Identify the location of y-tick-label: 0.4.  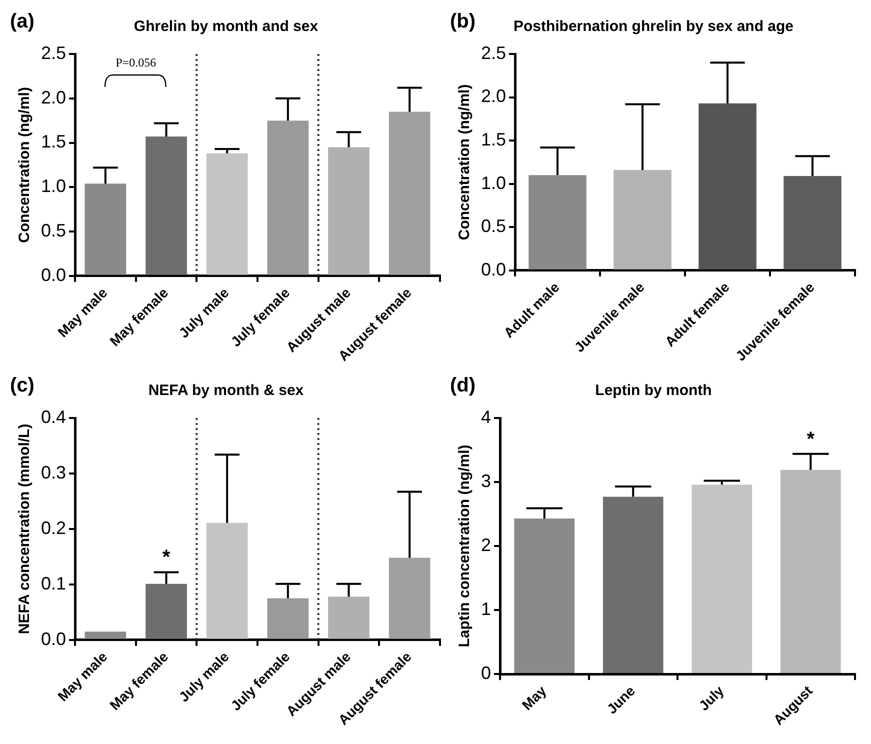
(53, 416).